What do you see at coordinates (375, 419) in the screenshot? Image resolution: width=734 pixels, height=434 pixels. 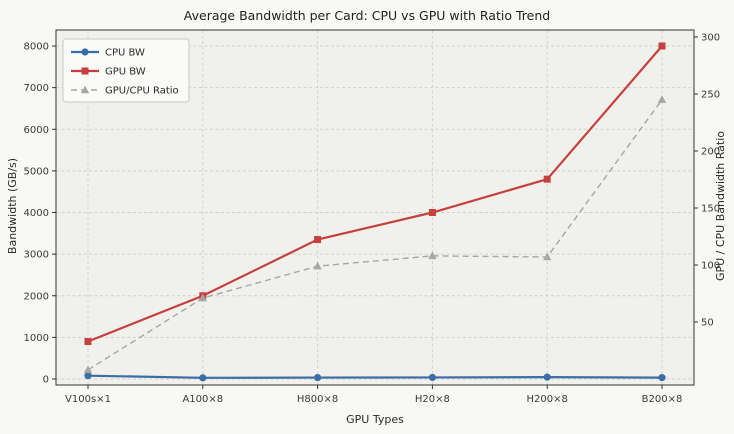 I see `x-axis-label: GPU Types` at bounding box center [375, 419].